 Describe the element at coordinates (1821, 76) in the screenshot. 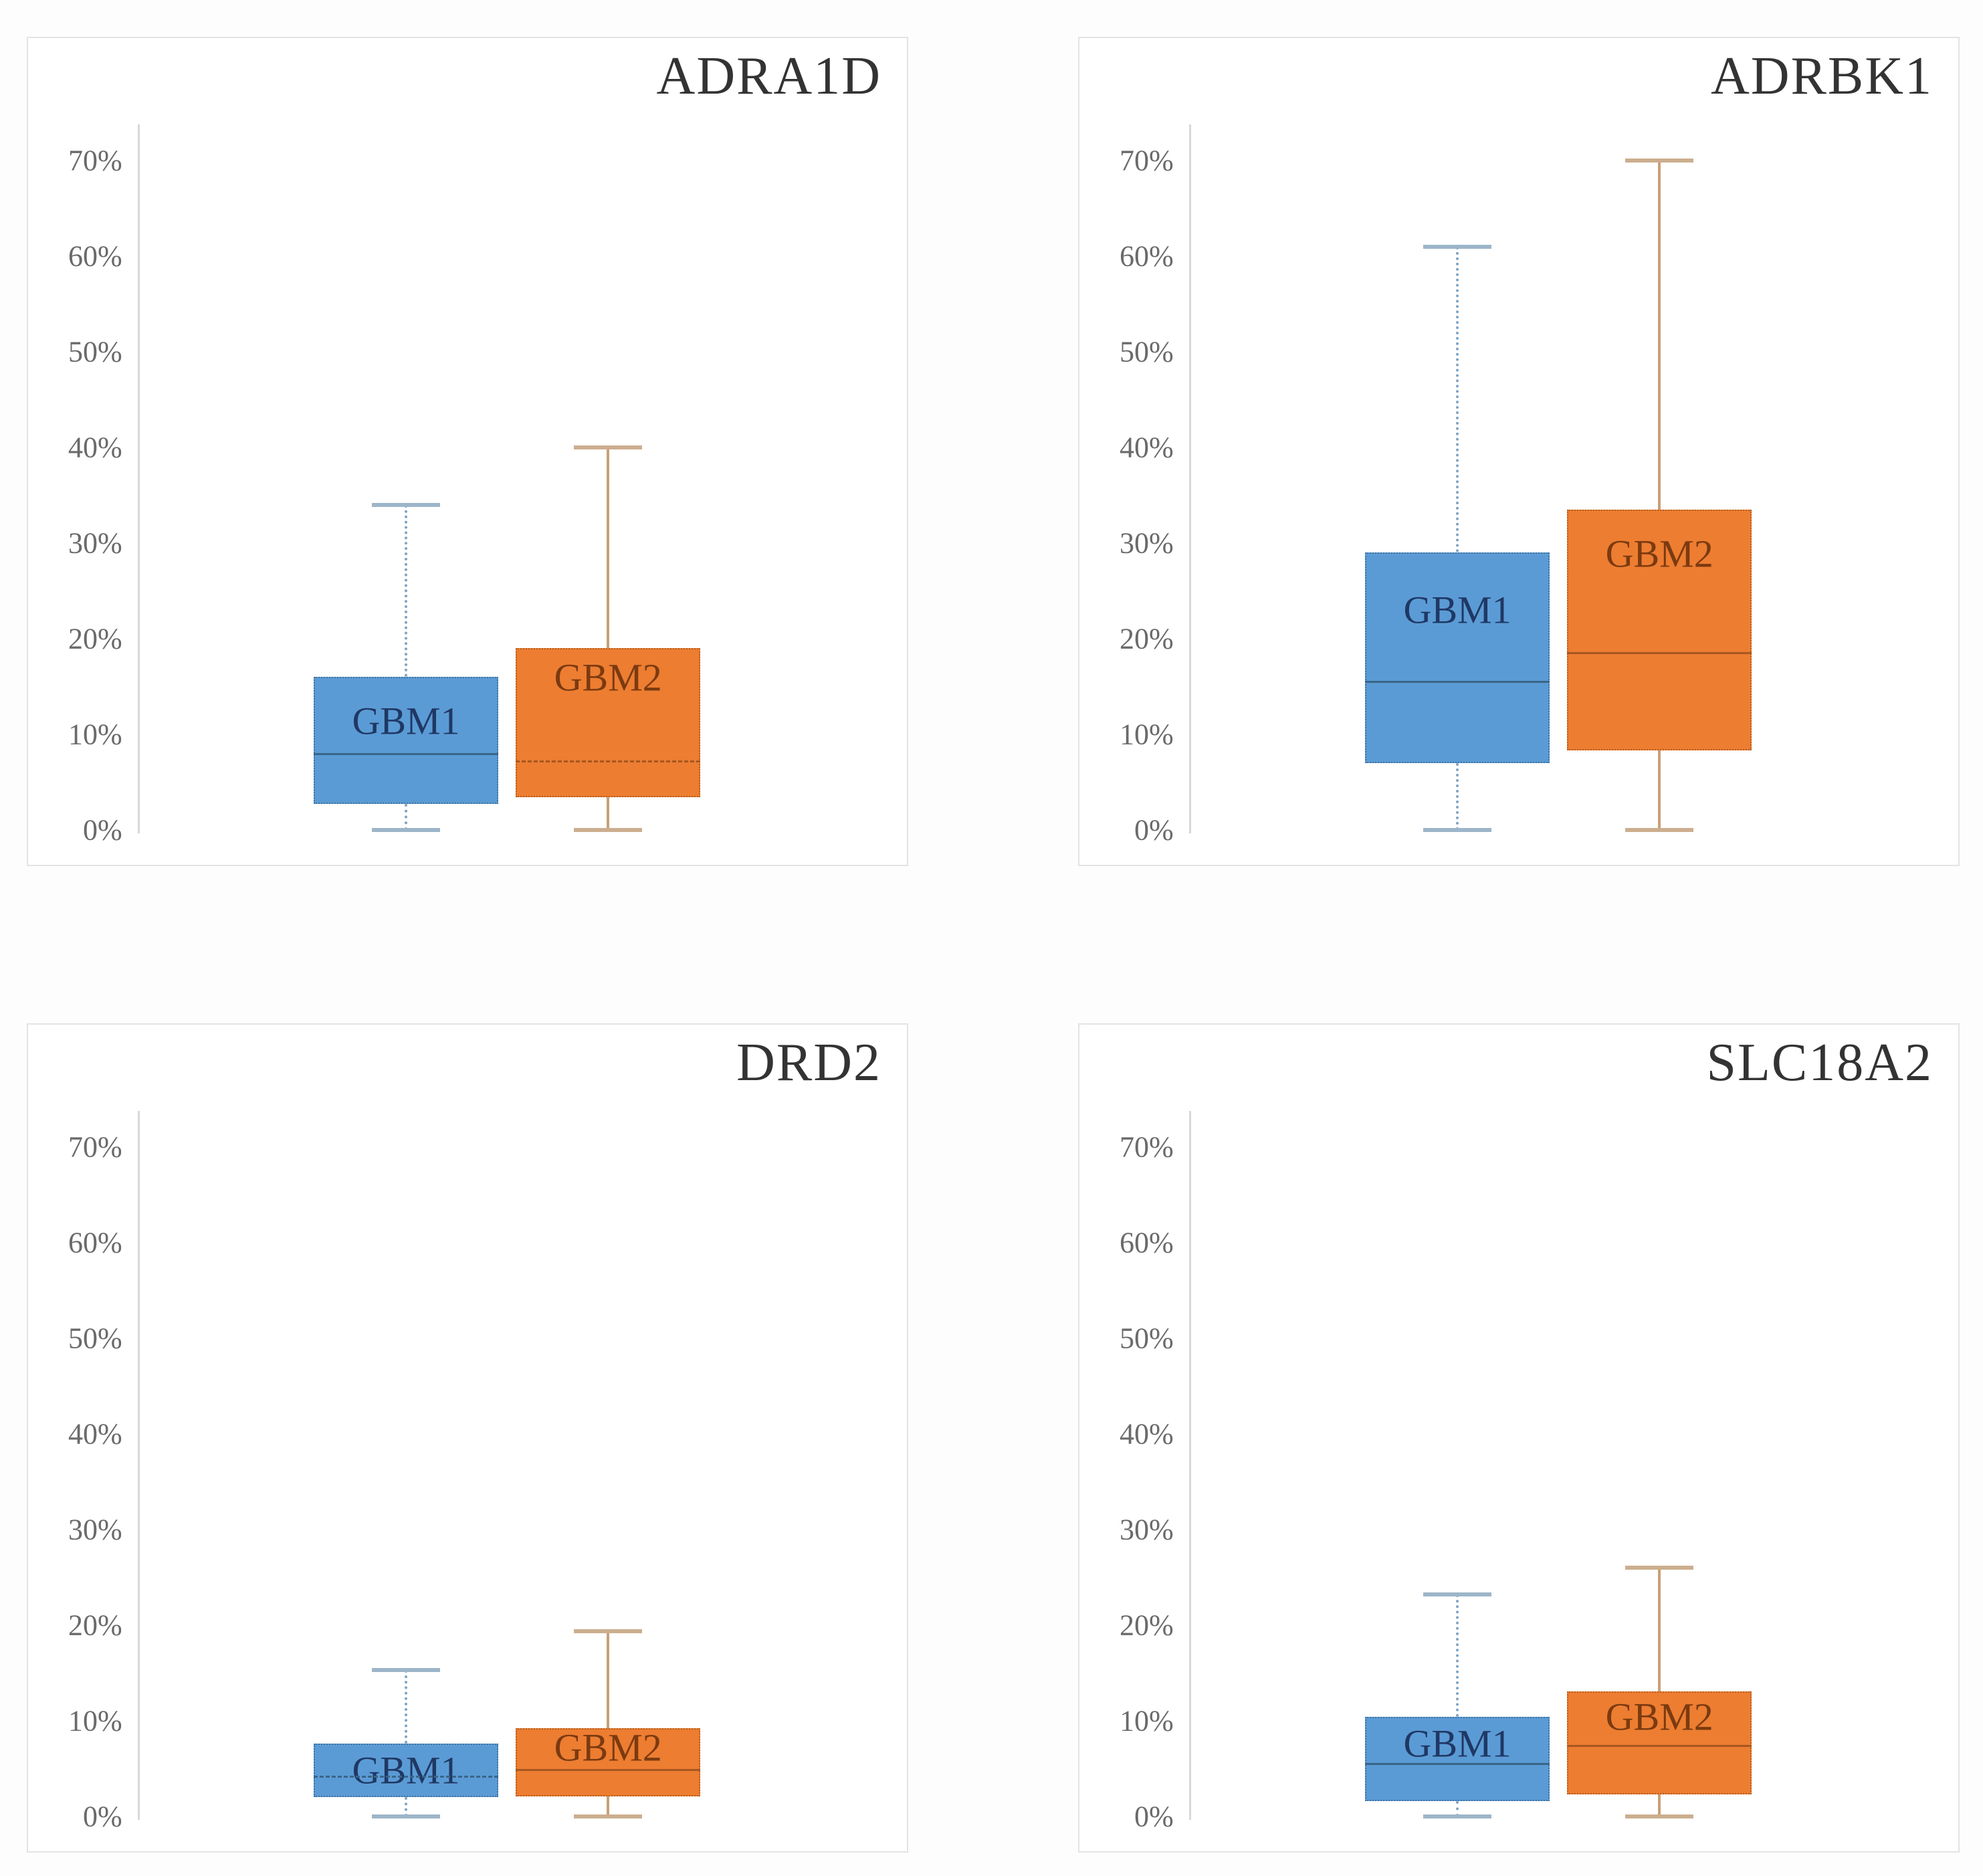

I see `panel-title: ADRBK1` at that location.